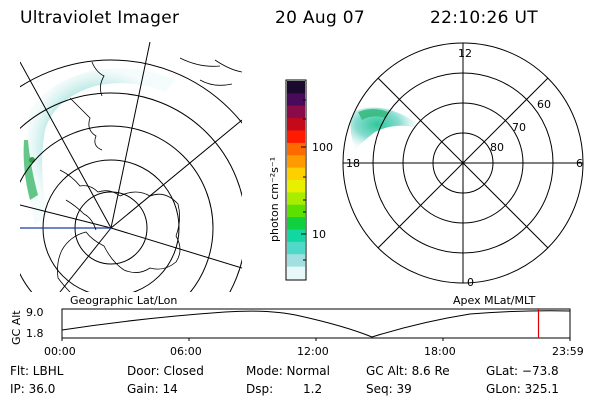 This screenshot has width=600, height=400. What do you see at coordinates (484, 18) in the screenshot?
I see `image-time: 22:10:26 UT` at bounding box center [484, 18].